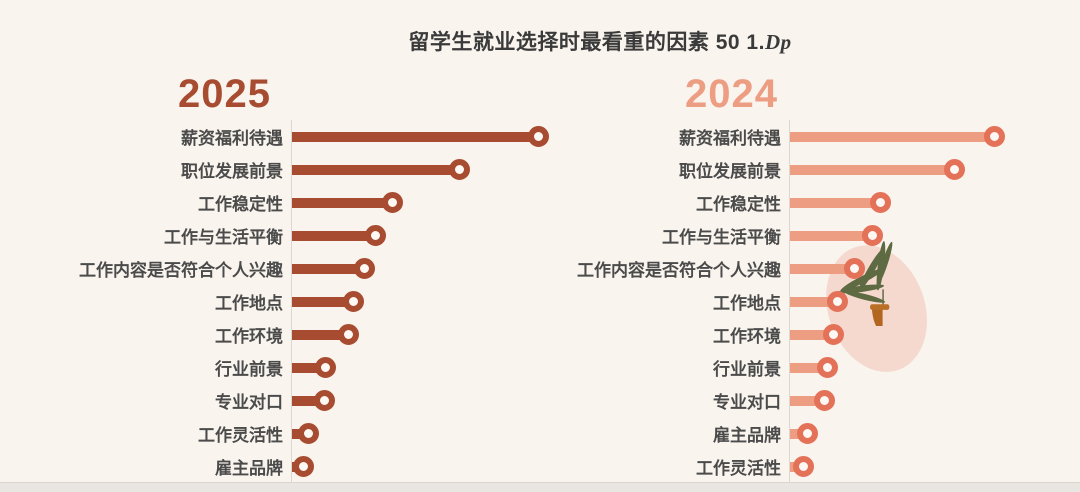  What do you see at coordinates (224, 94) in the screenshot?
I see `year-header-2025: 2025` at bounding box center [224, 94].